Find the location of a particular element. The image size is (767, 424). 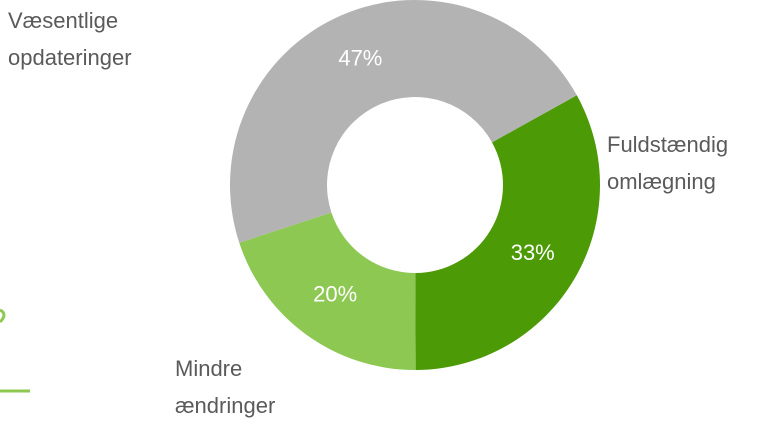

donut-segment is located at coordinates (327, 291).